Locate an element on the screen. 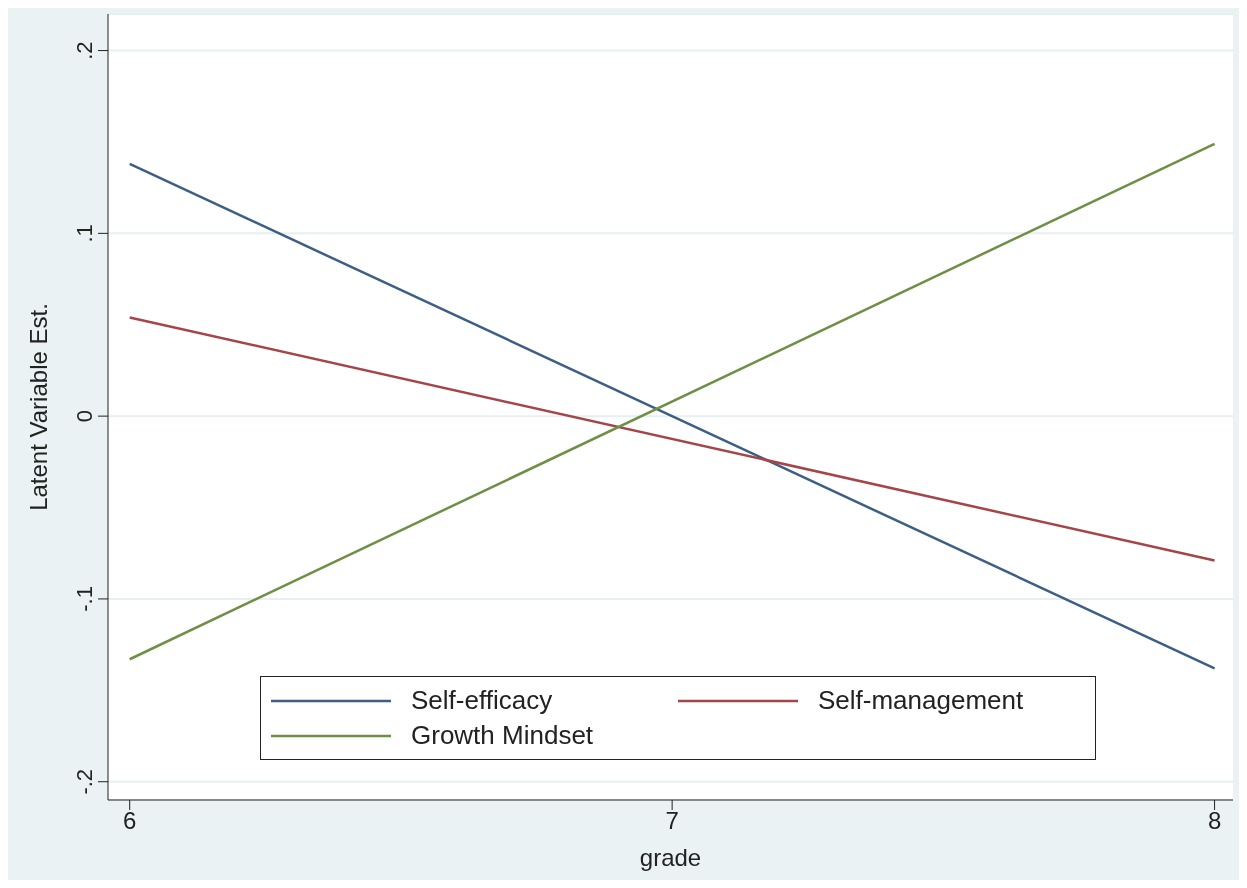  y-tick-label: 0 is located at coordinates (84, 416).